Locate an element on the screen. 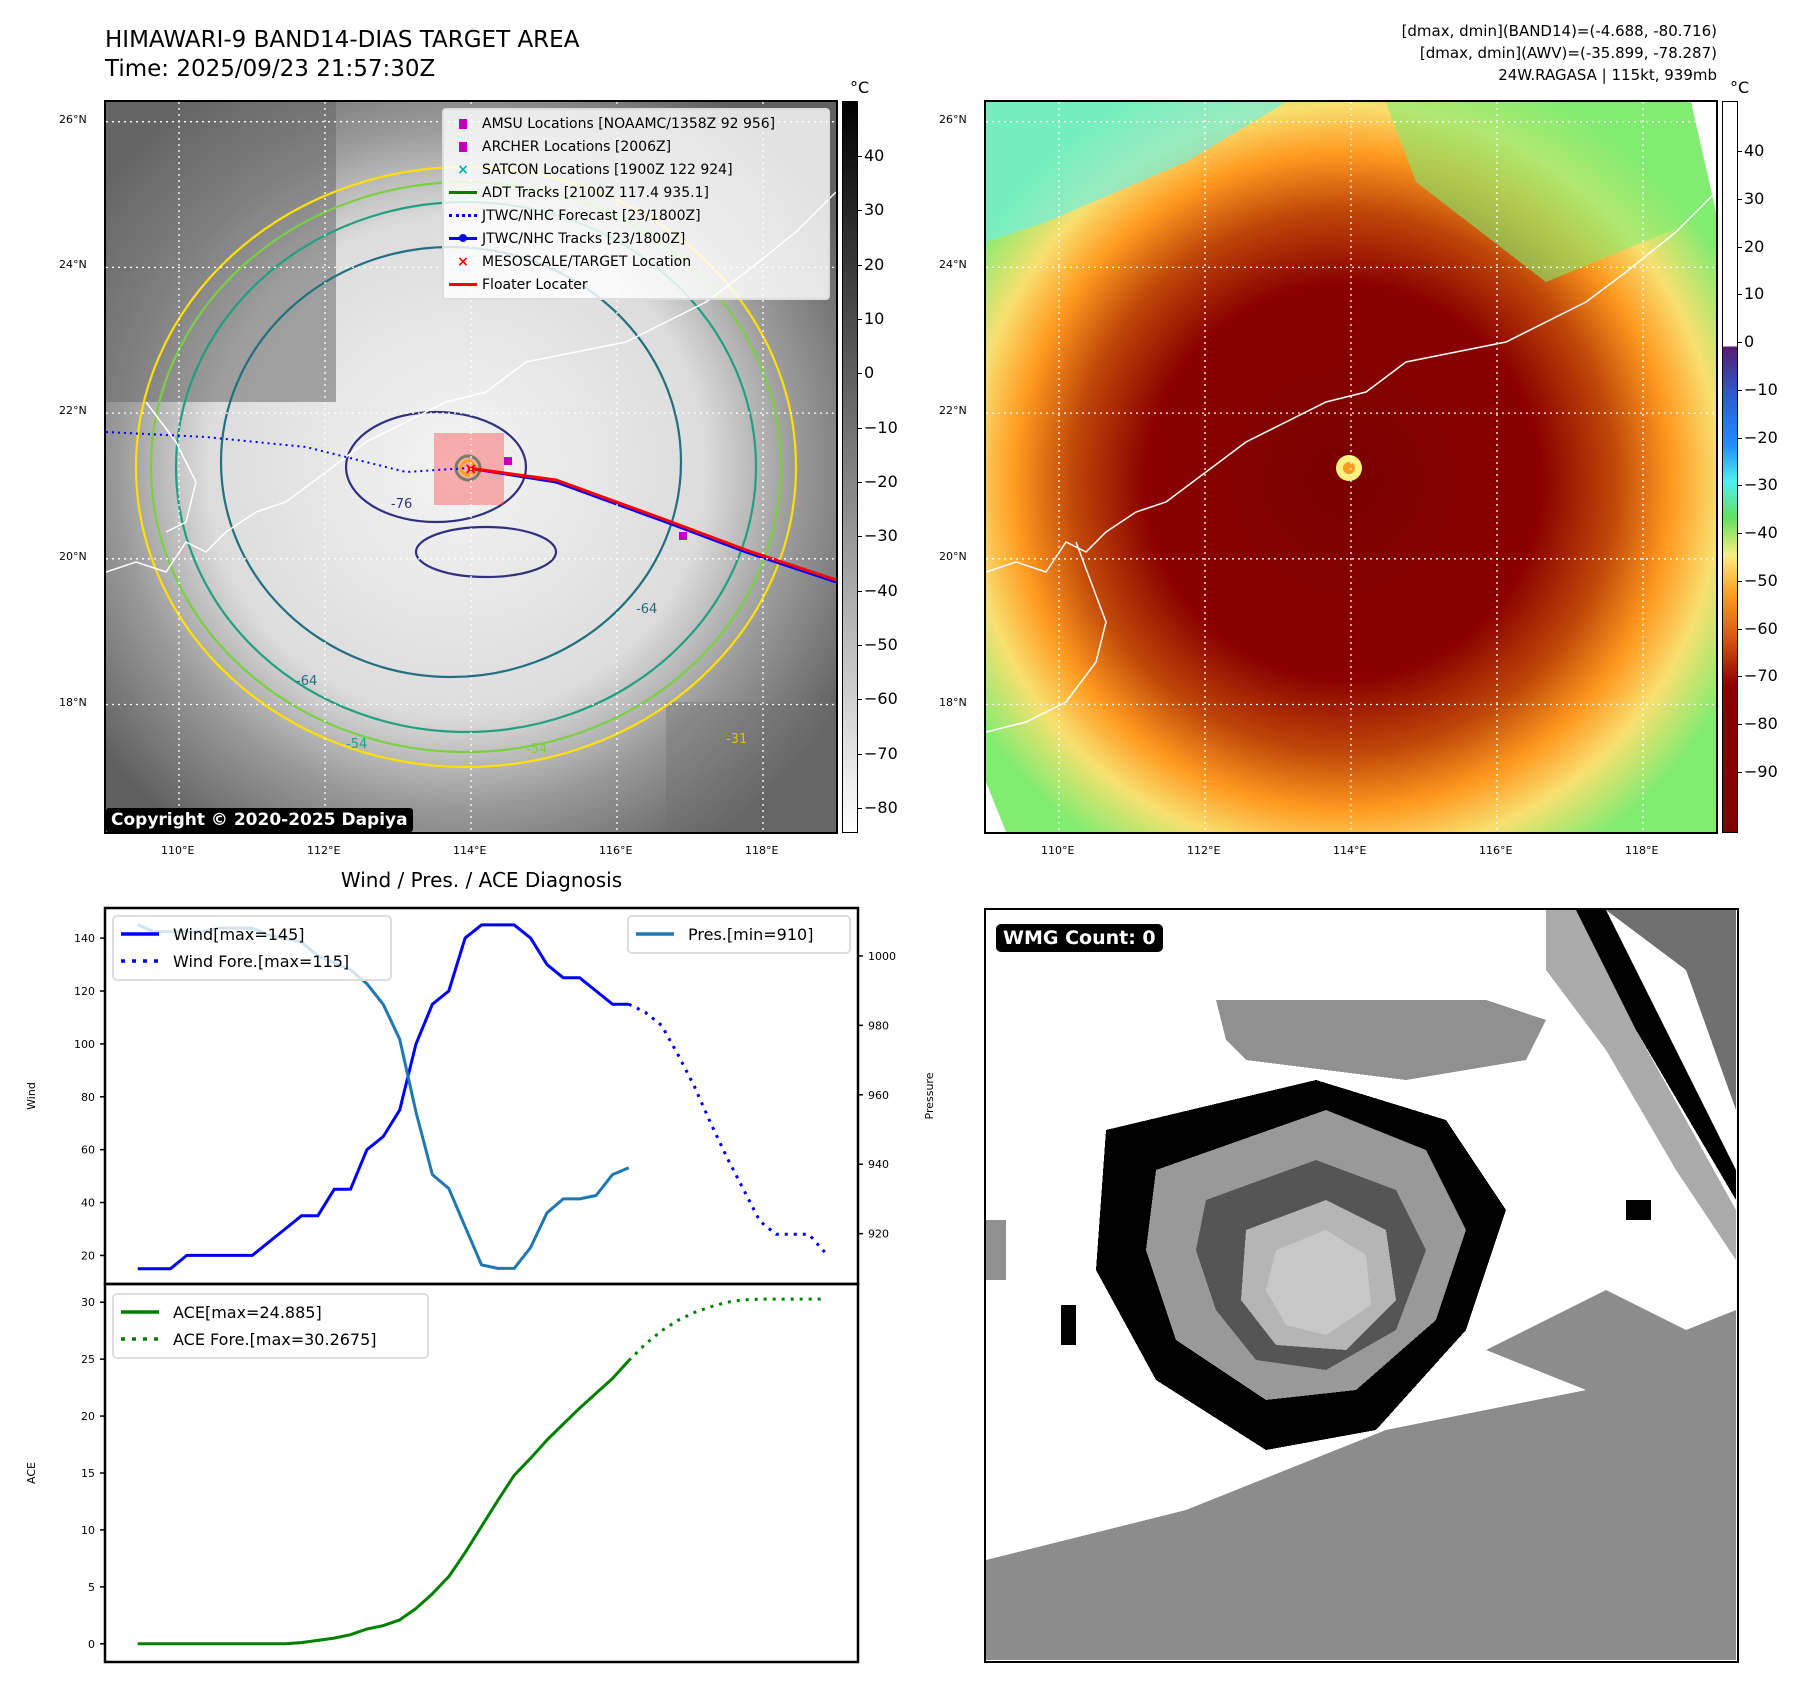 This screenshot has height=1690, width=1797. chart-legend: ACE[max=24.885] ACE Fore.[max=30.2675] is located at coordinates (270, 1326).